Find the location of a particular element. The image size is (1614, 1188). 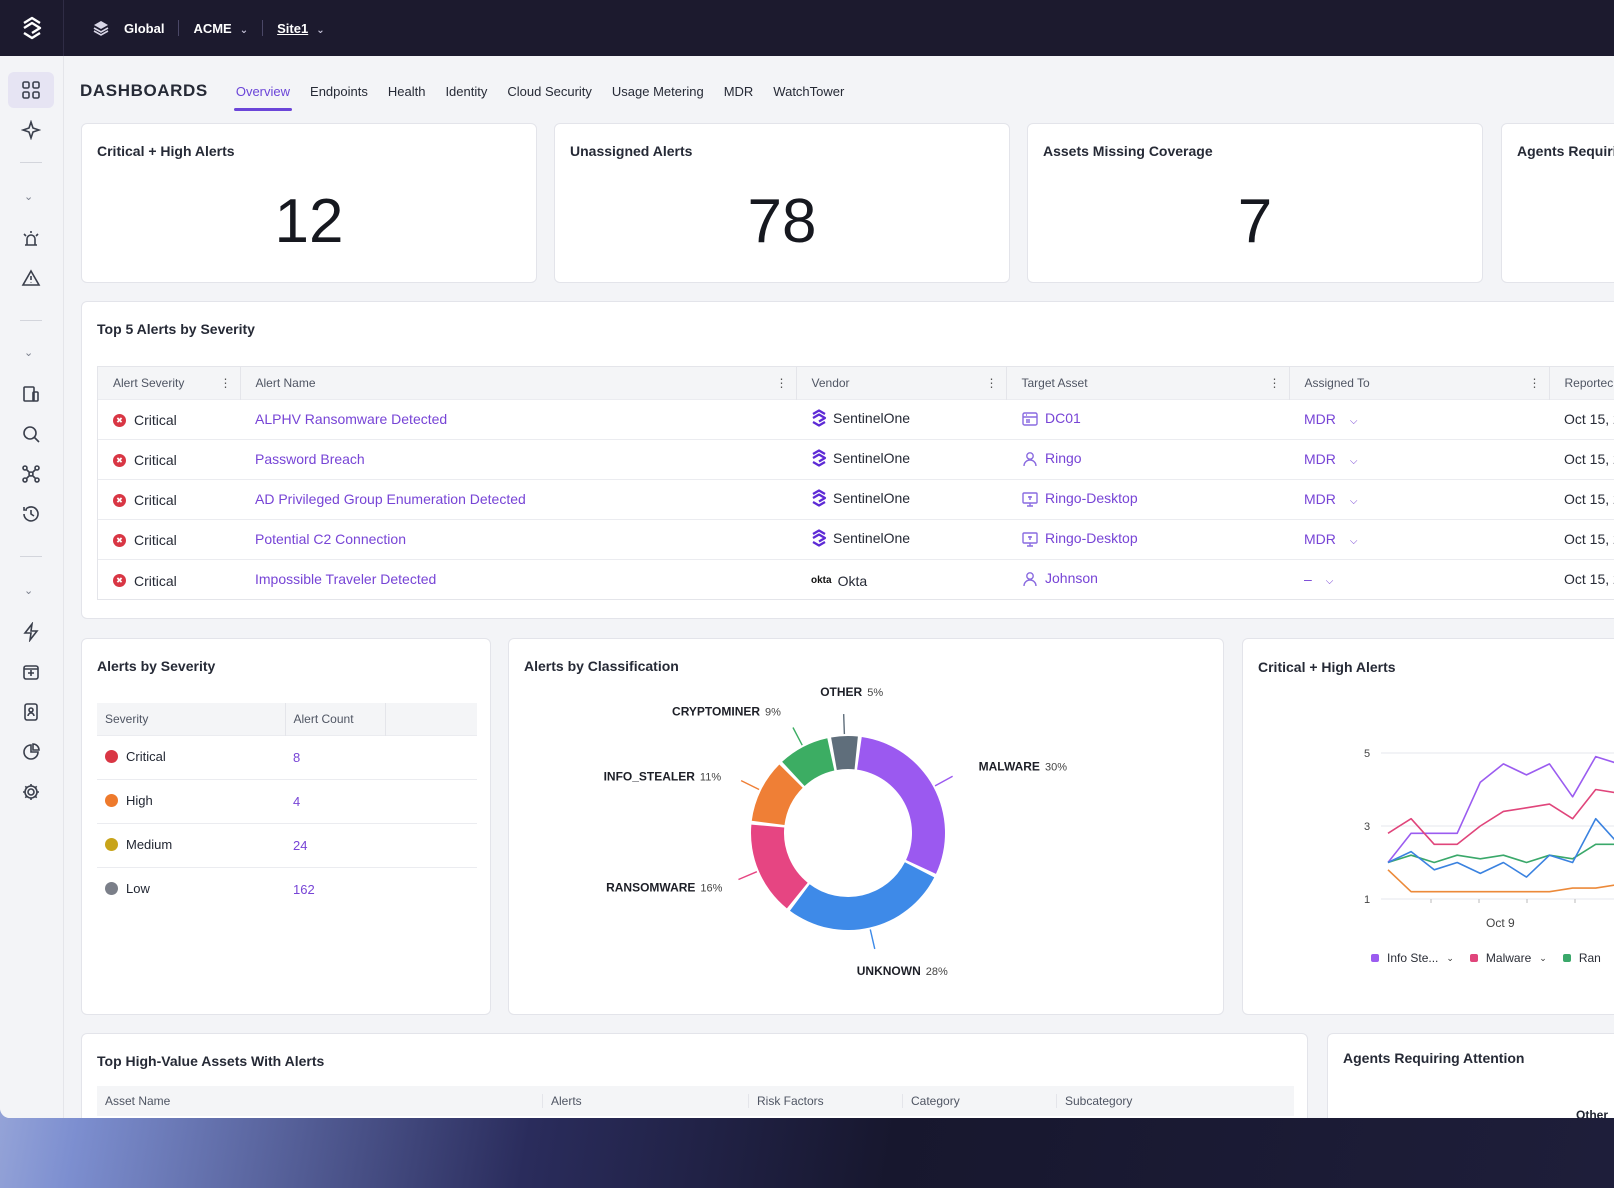

kpi-card-agents: Agents Requiri is located at coordinates (1557, 203).